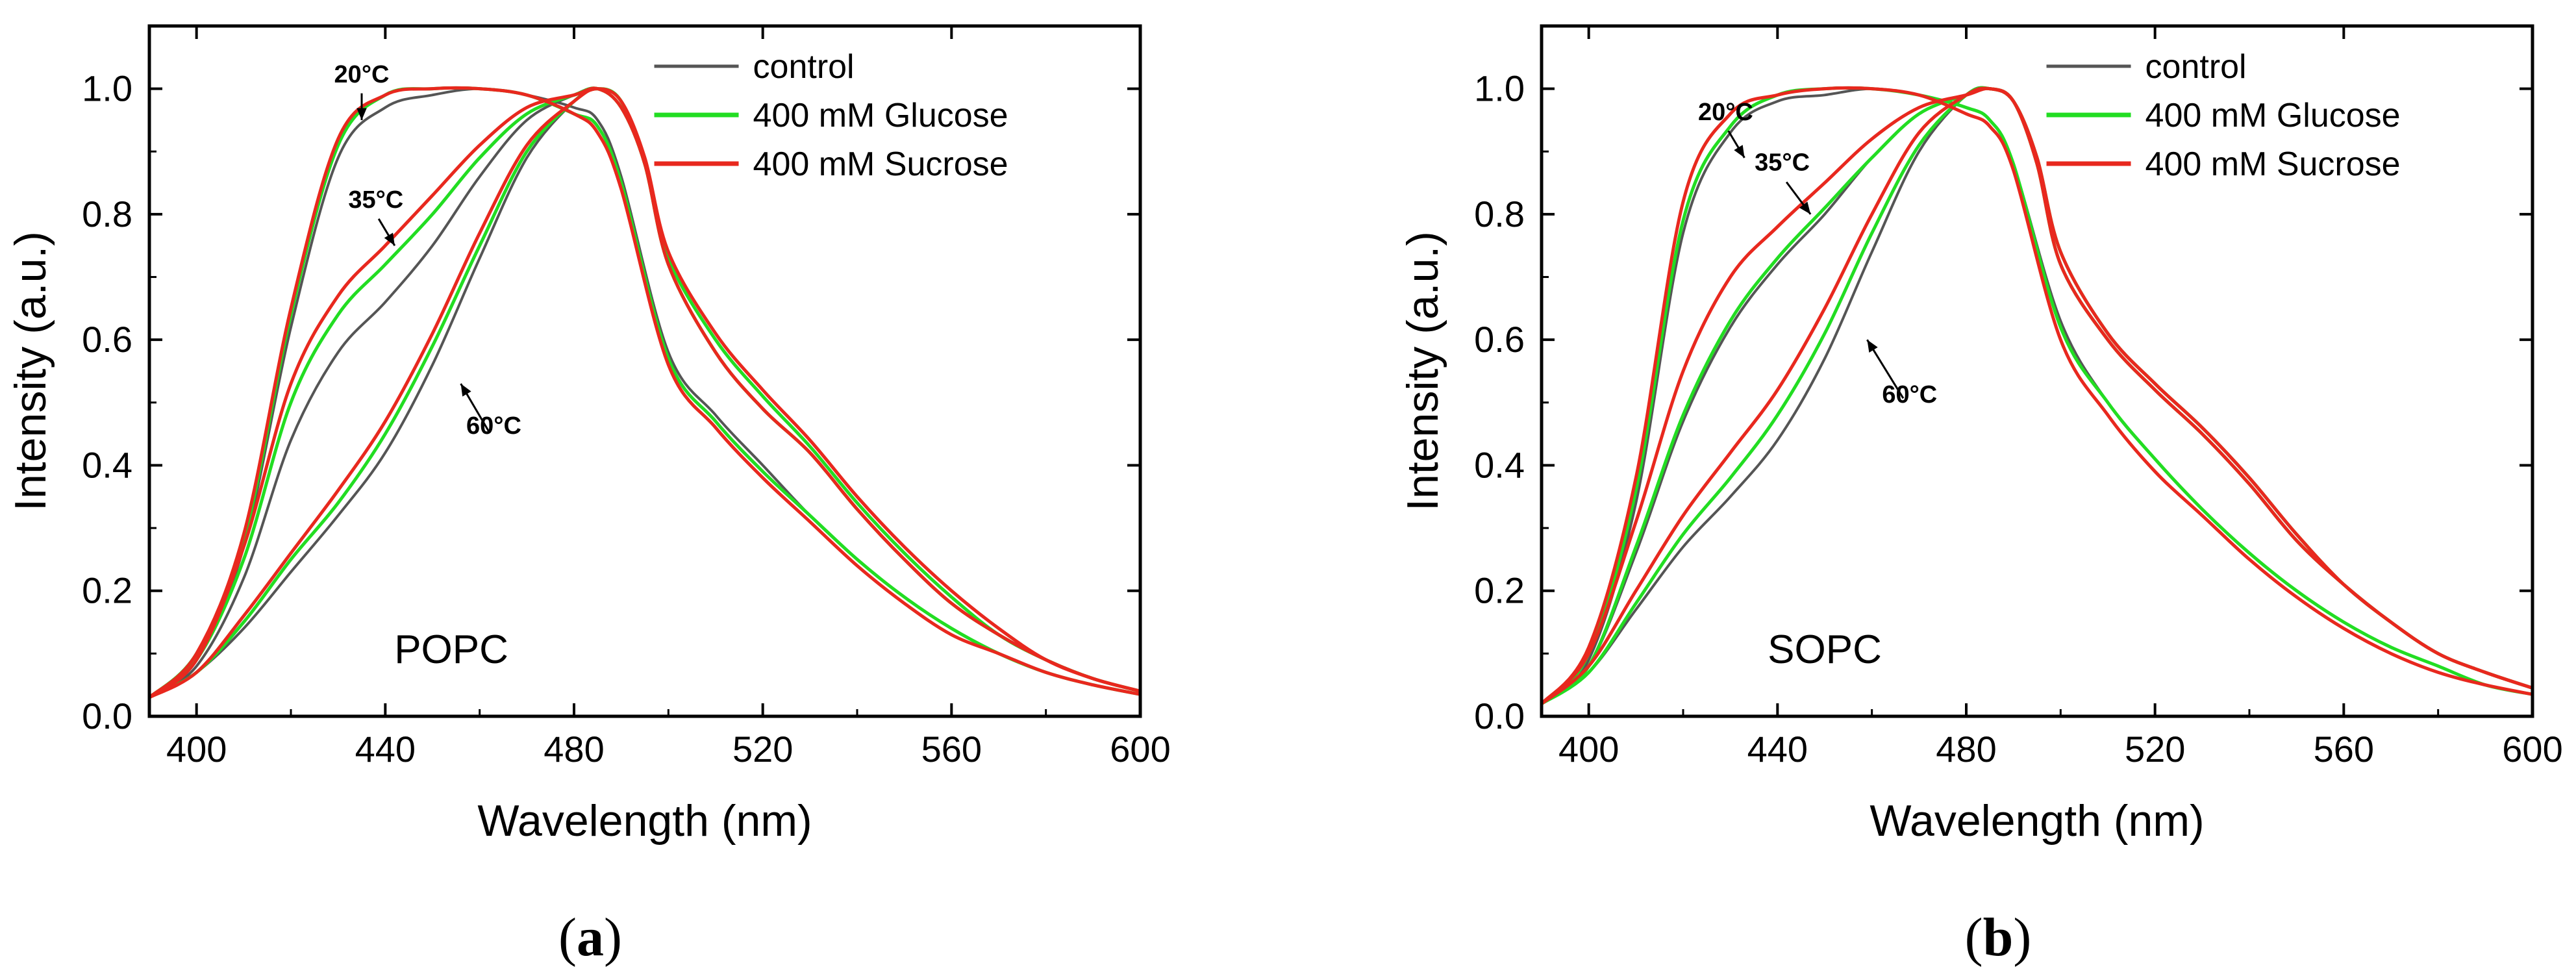 This screenshot has width=2576, height=978. What do you see at coordinates (590, 937) in the screenshot?
I see `panel-a-caption: (a)` at bounding box center [590, 937].